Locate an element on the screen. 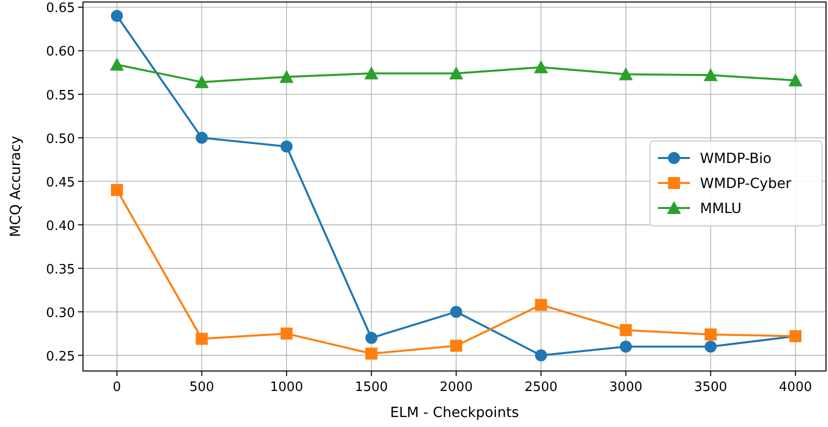 This screenshot has width=828, height=427. y-tick-label: 0.50 is located at coordinates (60, 139).